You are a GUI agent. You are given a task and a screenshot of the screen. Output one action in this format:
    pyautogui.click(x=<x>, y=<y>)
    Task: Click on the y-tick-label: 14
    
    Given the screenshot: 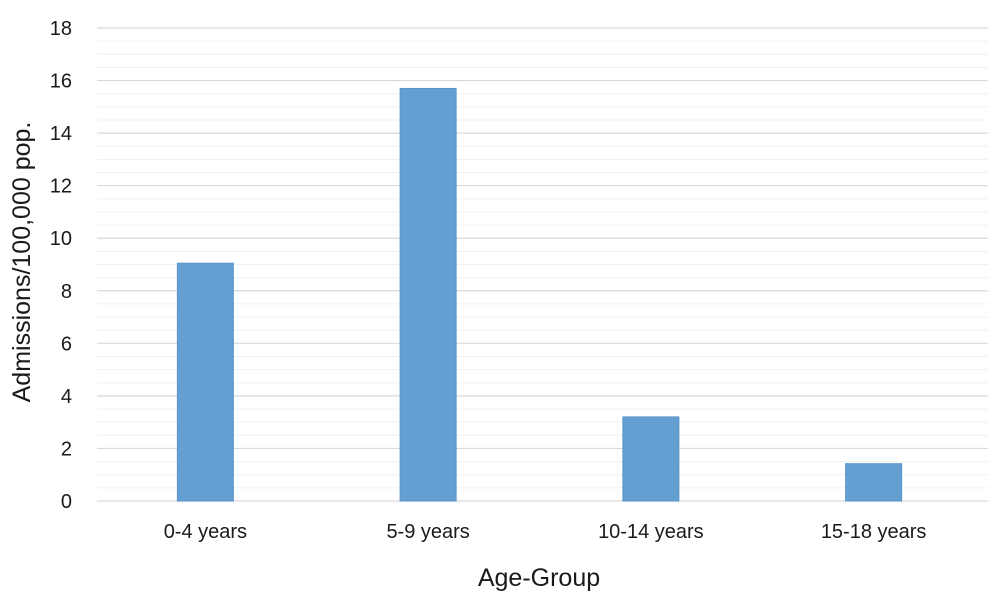 What is the action you would take?
    pyautogui.click(x=61, y=134)
    